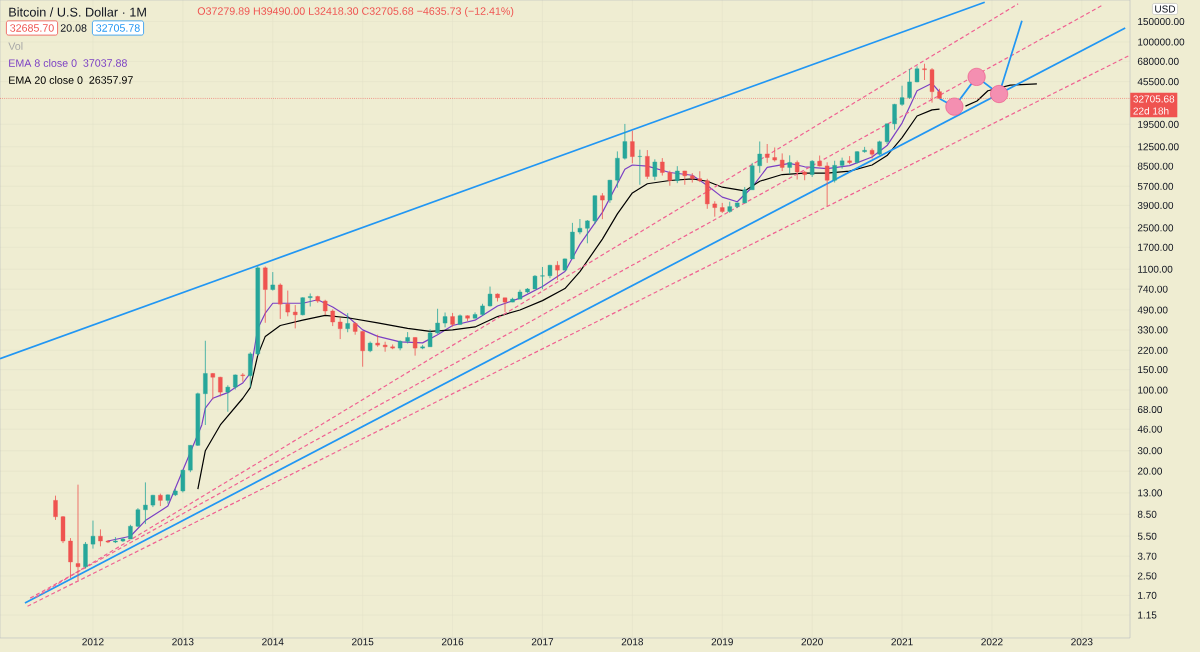  I want to click on ref-line-label: 32705.68, so click(1154, 99).